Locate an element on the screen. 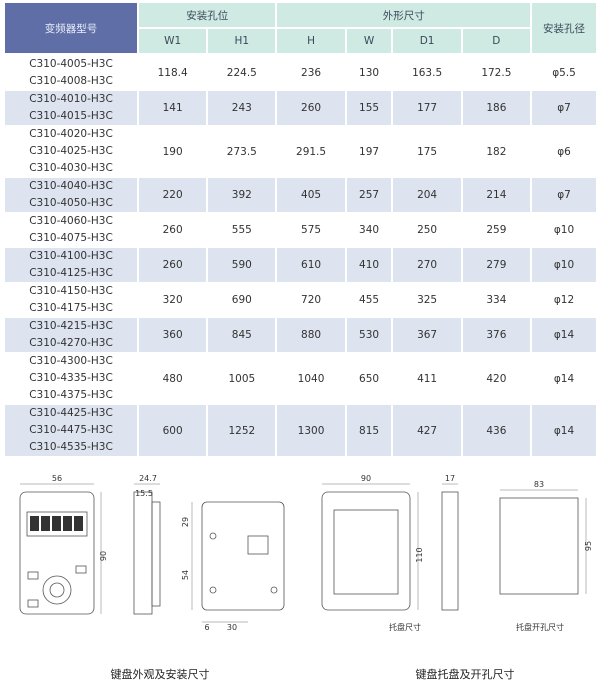 This screenshot has height=695, width=600. dimension: 411 is located at coordinates (427, 378).